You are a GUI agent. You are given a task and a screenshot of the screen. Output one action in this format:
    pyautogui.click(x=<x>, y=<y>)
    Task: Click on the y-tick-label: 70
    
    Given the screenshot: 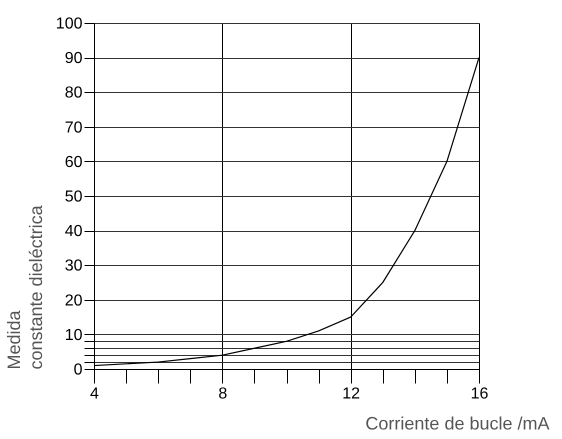 What is the action you would take?
    pyautogui.click(x=73, y=127)
    